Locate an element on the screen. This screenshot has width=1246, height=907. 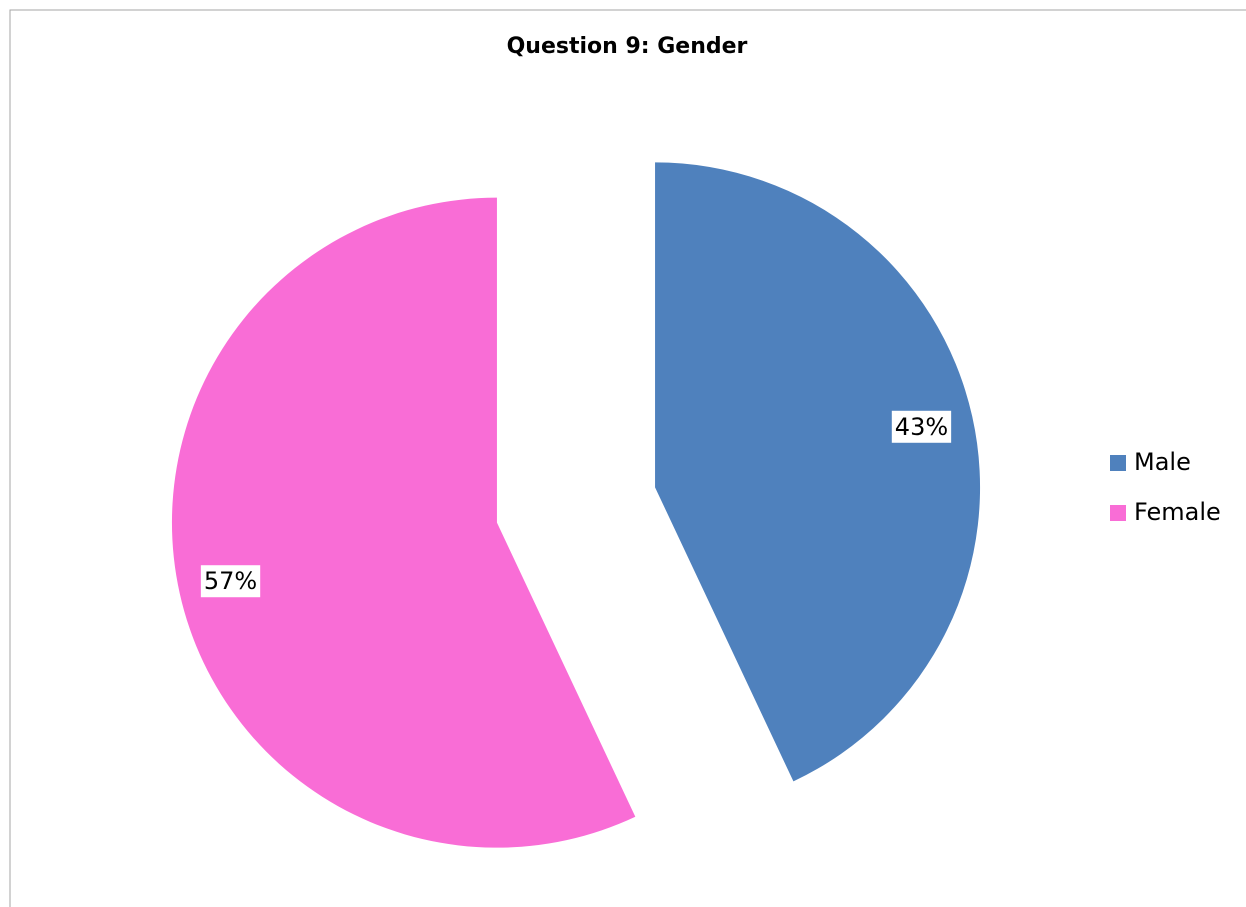
legend-label: Female is located at coordinates (1177, 512).